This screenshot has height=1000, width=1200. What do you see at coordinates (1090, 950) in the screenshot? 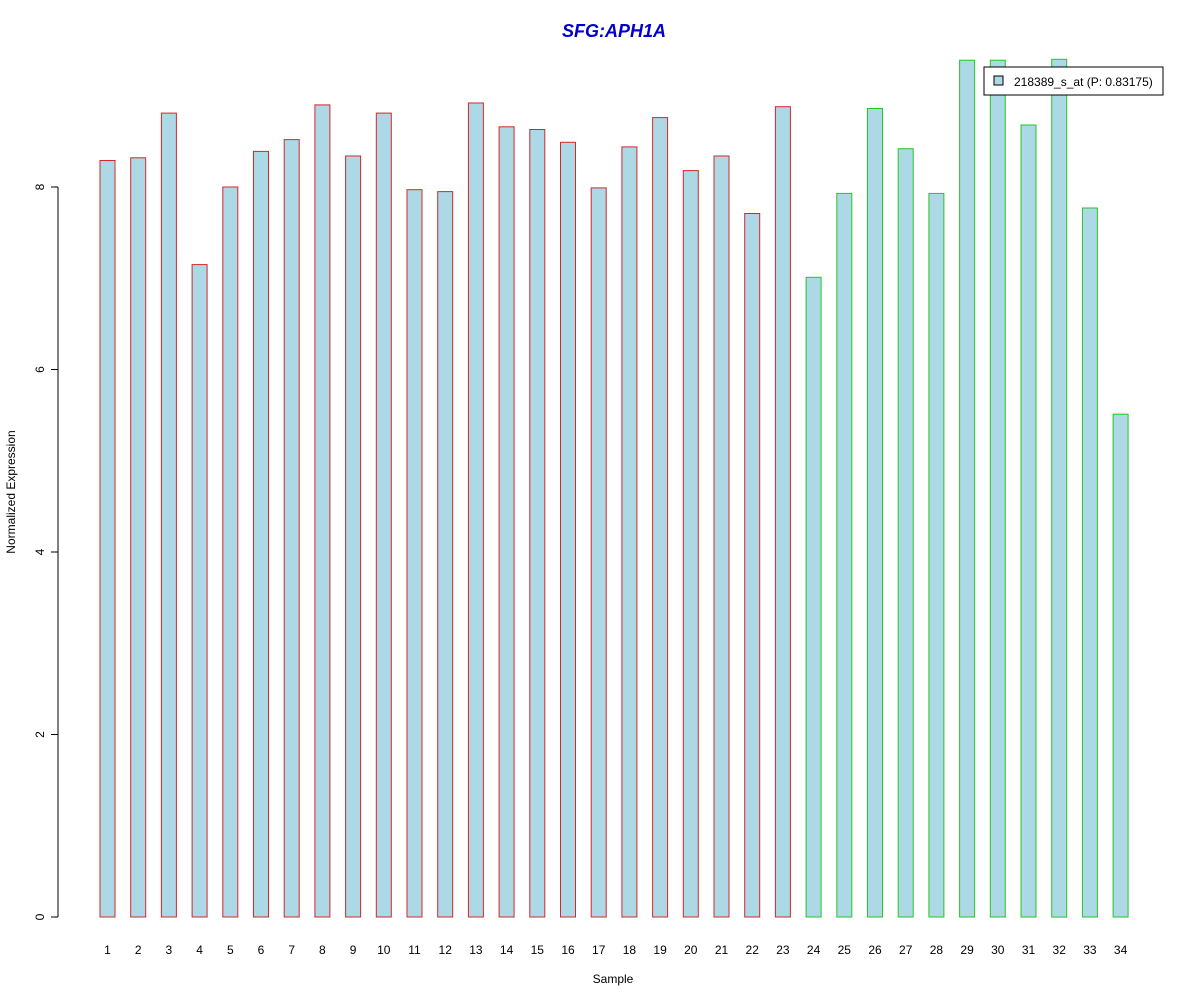
I see `x-tick-label: 33` at bounding box center [1090, 950].